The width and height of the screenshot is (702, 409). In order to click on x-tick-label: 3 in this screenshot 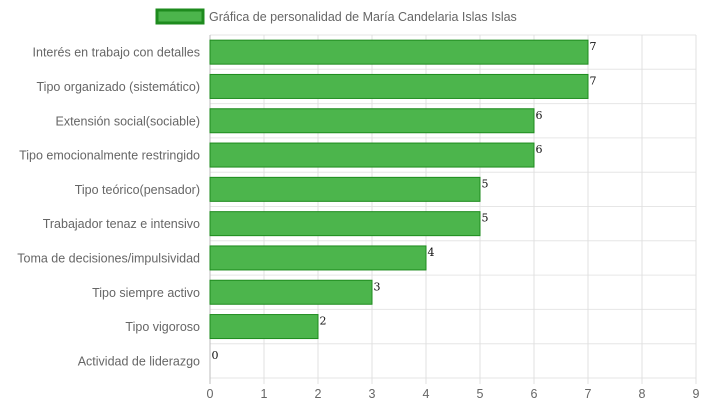, I will do `click(372, 394)`.